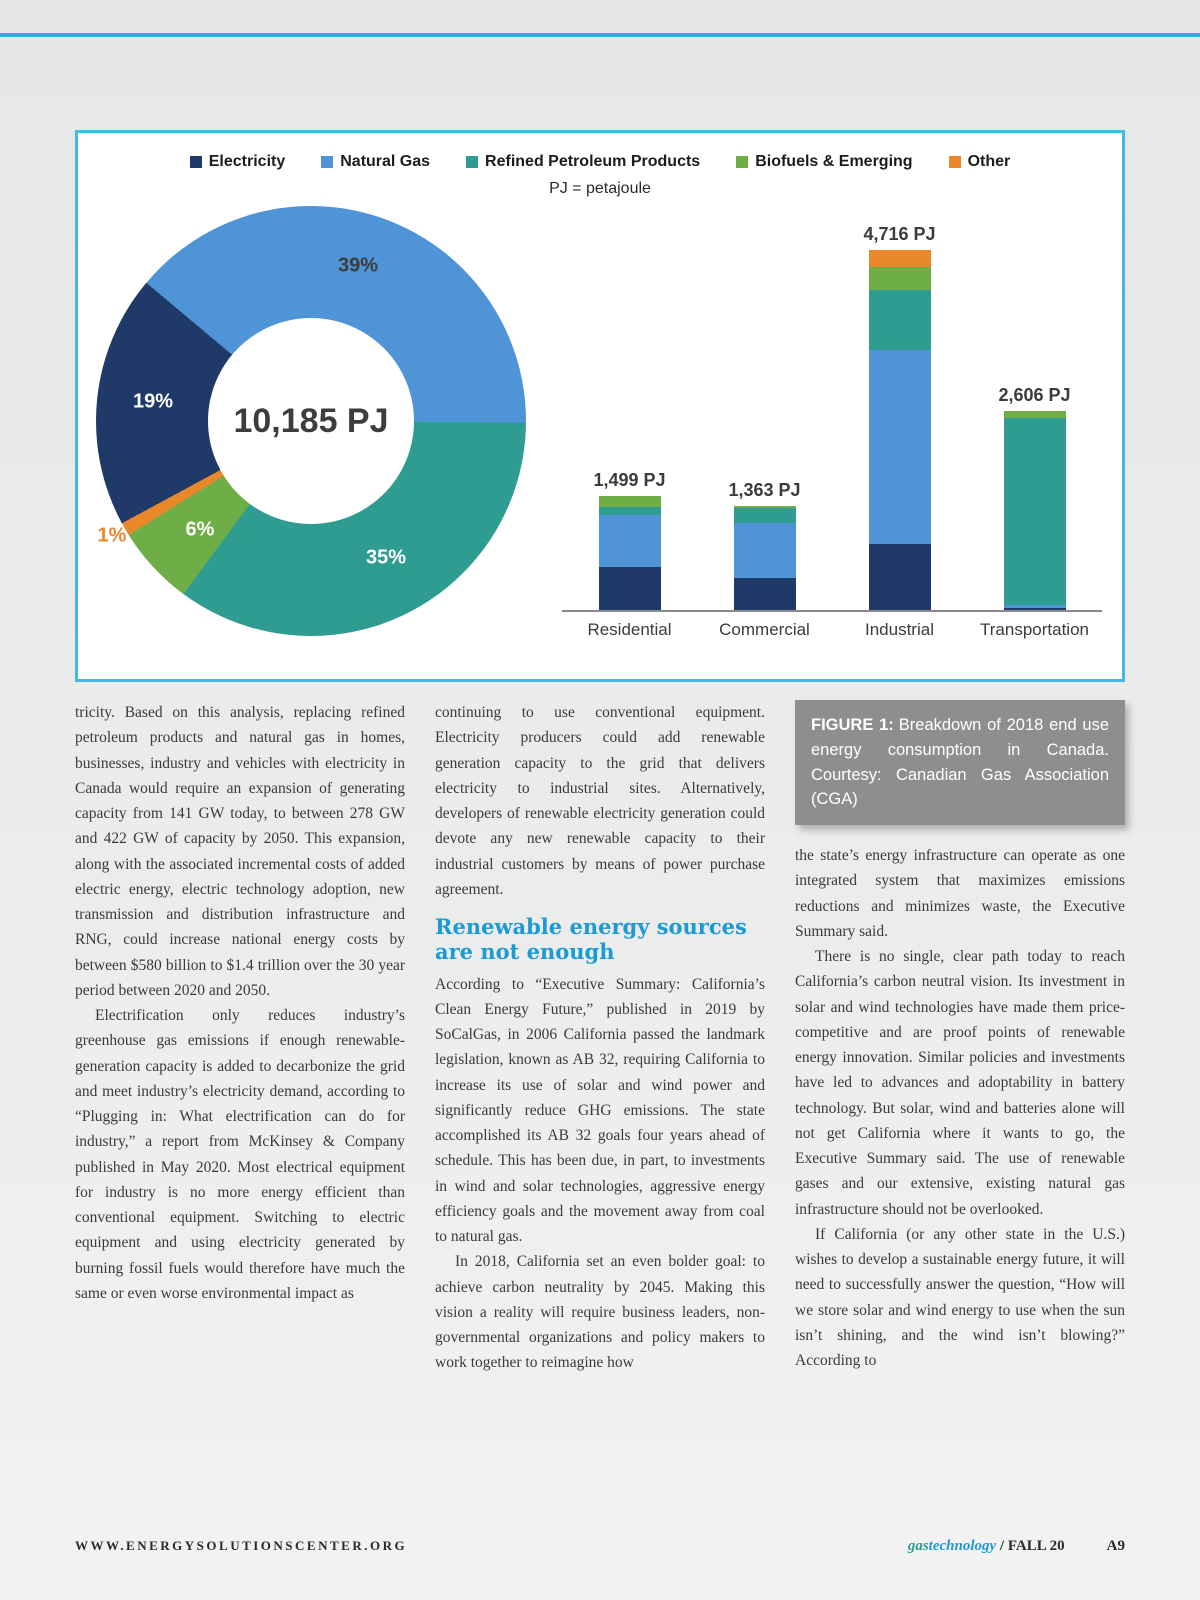 Image resolution: width=1200 pixels, height=1600 pixels. Describe the element at coordinates (629, 479) in the screenshot. I see `bar-total-label: 1,499 PJ` at that location.